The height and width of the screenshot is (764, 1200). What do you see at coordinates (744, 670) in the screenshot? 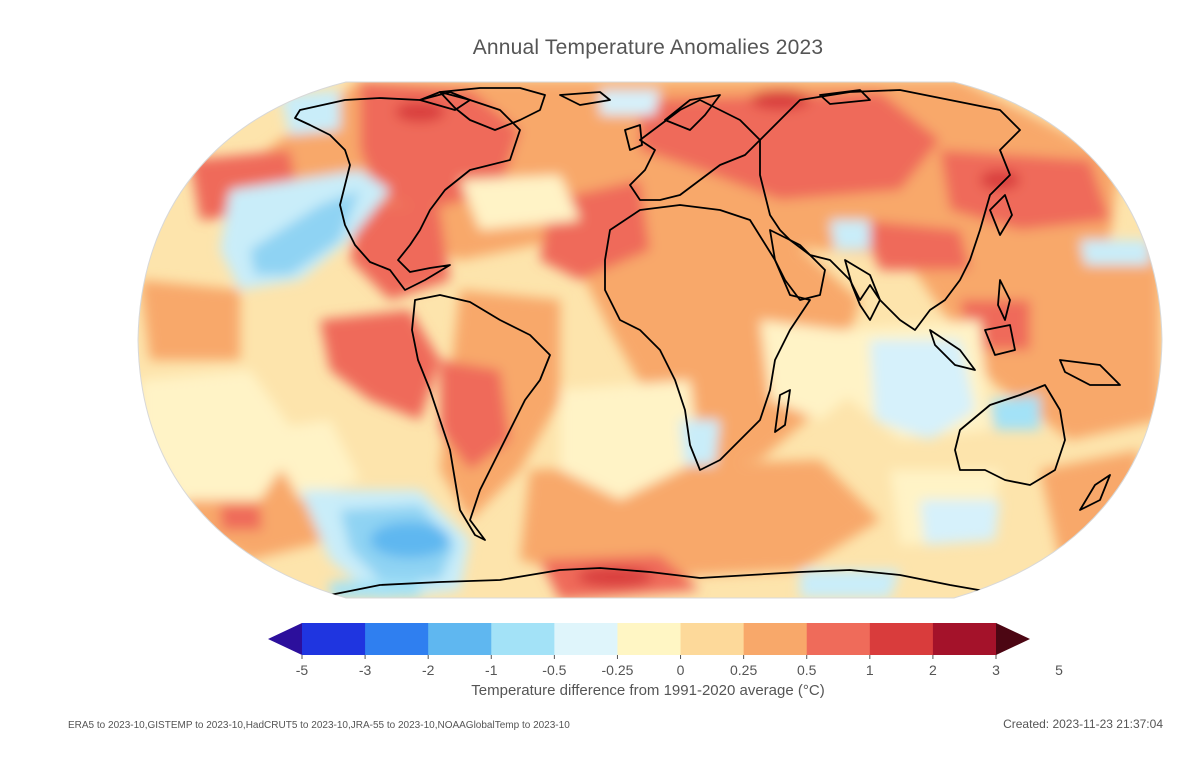
I see `colorbar-tick-label: 0.25` at bounding box center [744, 670].